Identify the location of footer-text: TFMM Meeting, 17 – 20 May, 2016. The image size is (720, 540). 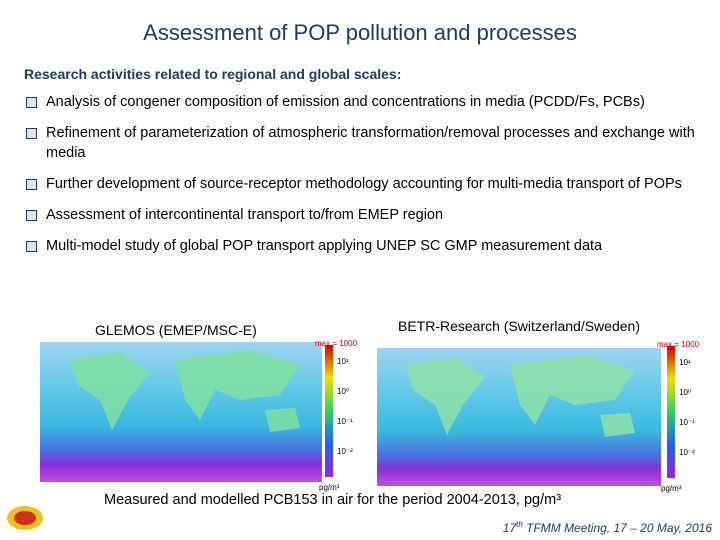
(617, 528).